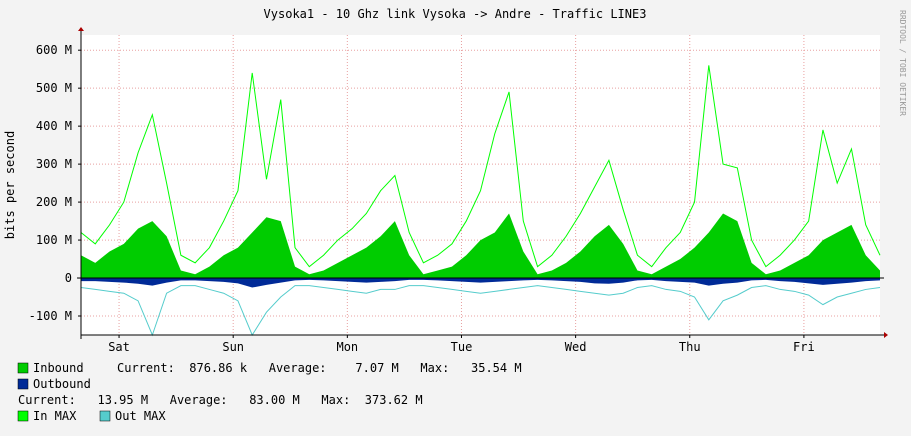 The image size is (911, 436). I want to click on y-tick-label: 400 M, so click(54, 126).